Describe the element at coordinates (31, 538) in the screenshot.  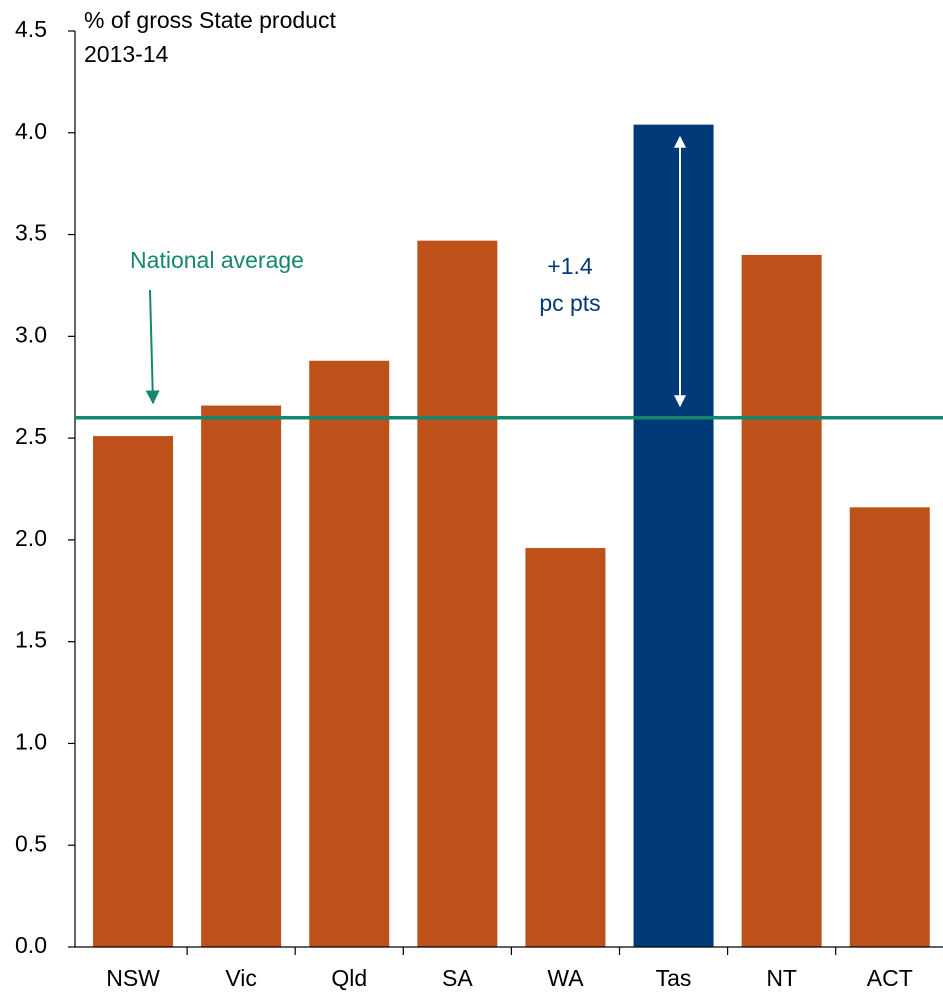
I see `y-tick-label: 2.0` at that location.